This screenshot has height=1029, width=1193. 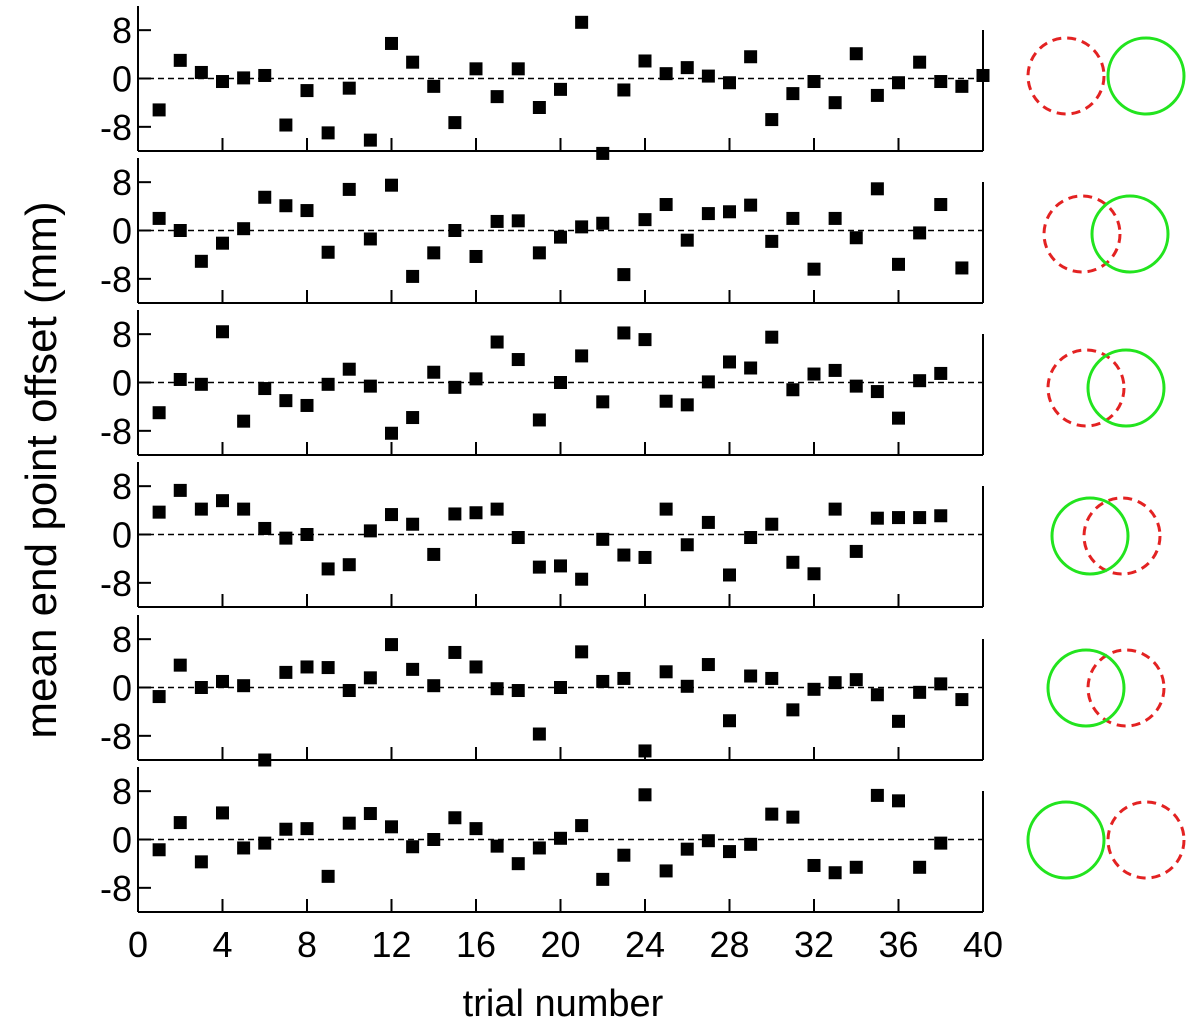 I want to click on x-tick-label: 24, so click(x=645, y=944).